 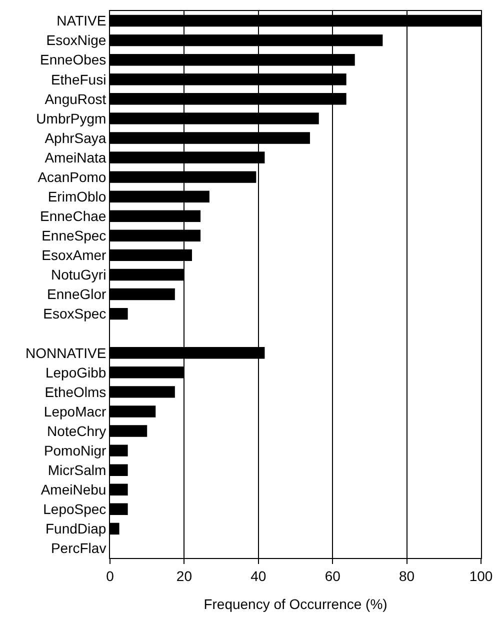 I want to click on y-tick-label: NATIVE, so click(x=81, y=20).